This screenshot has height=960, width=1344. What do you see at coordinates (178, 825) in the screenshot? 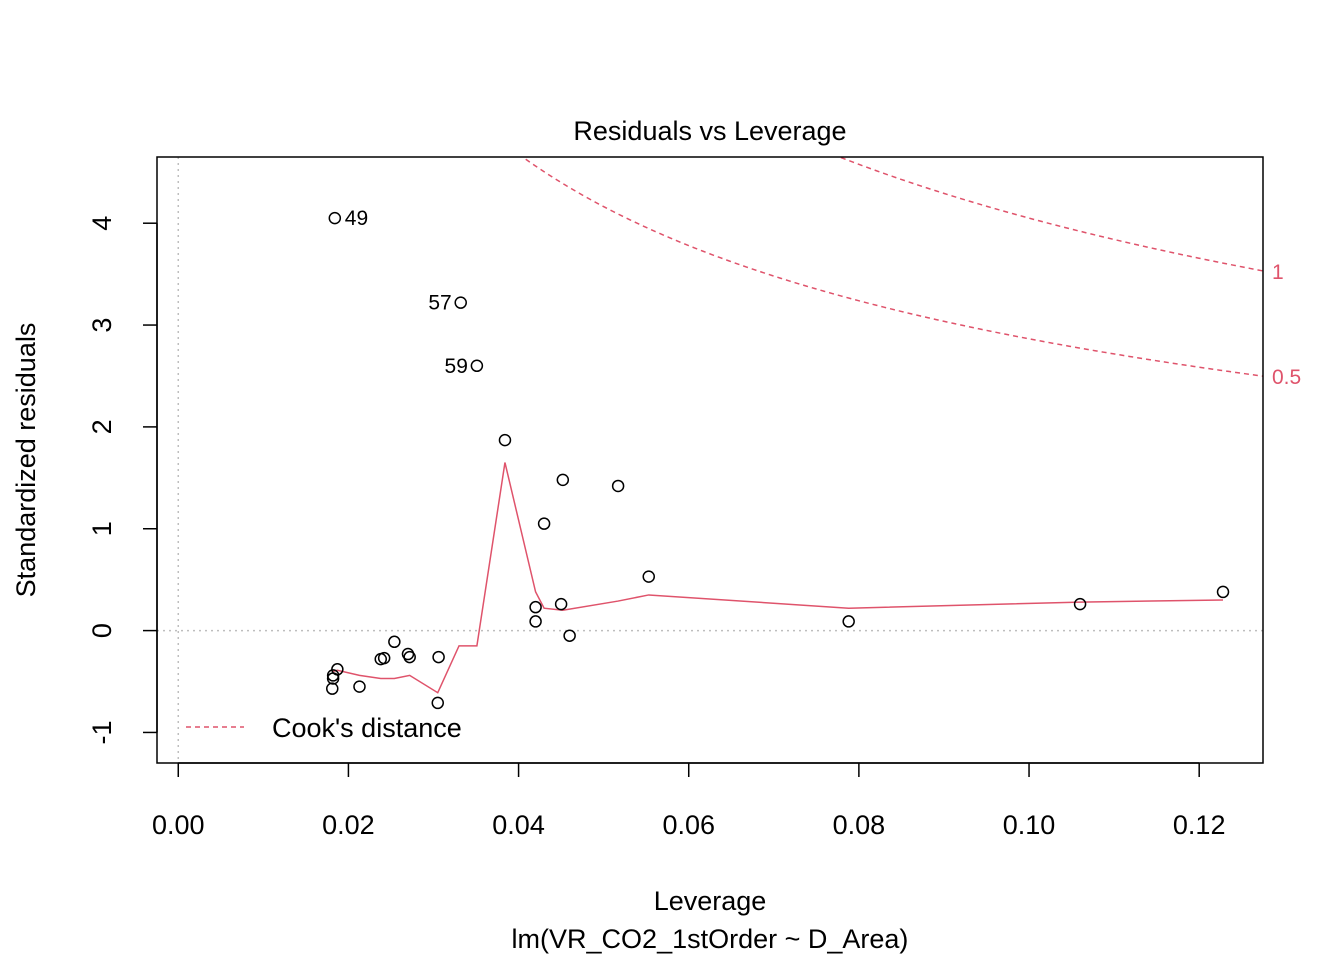
I see `x-tick-label: 0.00` at bounding box center [178, 825].